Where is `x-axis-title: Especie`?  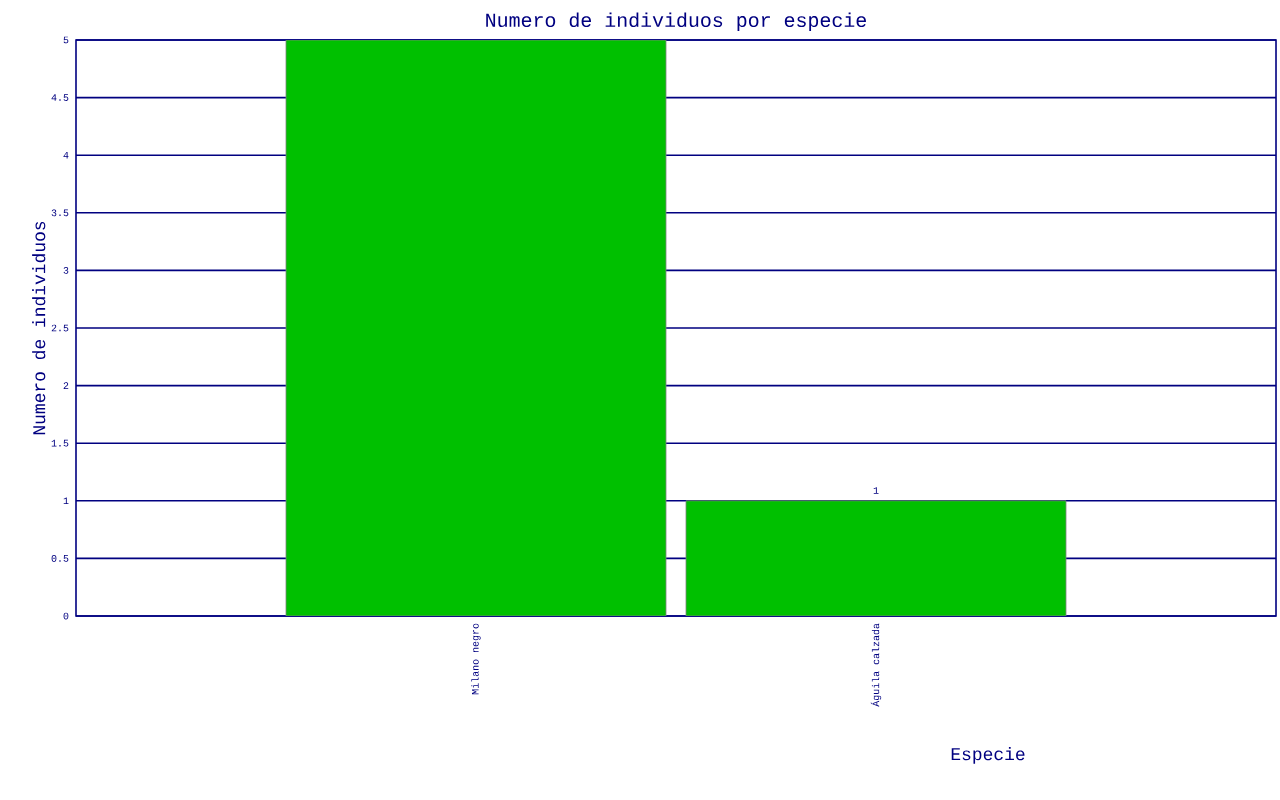
x-axis-title: Especie is located at coordinates (988, 755).